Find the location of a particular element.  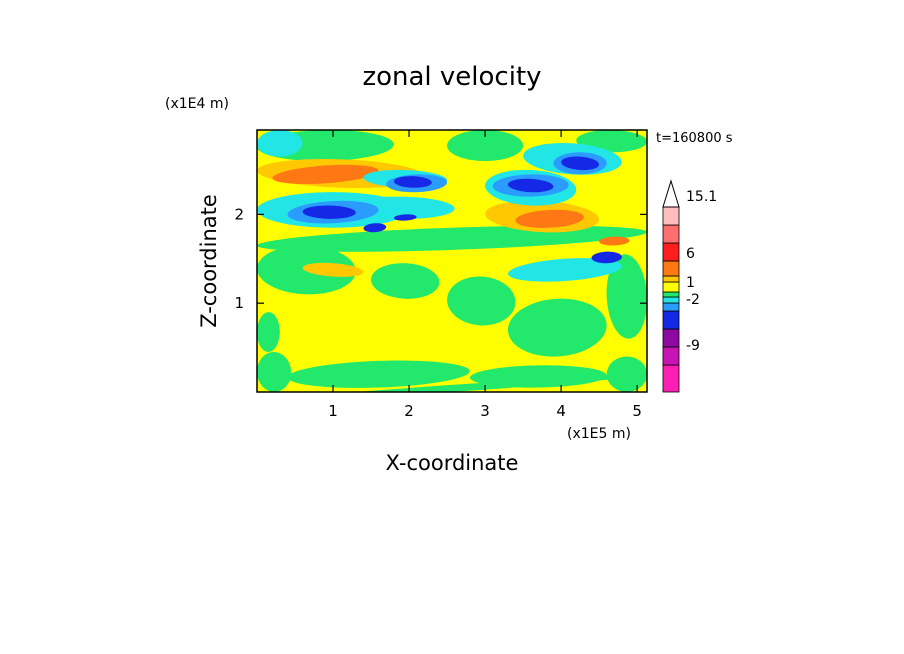

colorbar: 15.1 6 1-2 -9 is located at coordinates (689, 286).